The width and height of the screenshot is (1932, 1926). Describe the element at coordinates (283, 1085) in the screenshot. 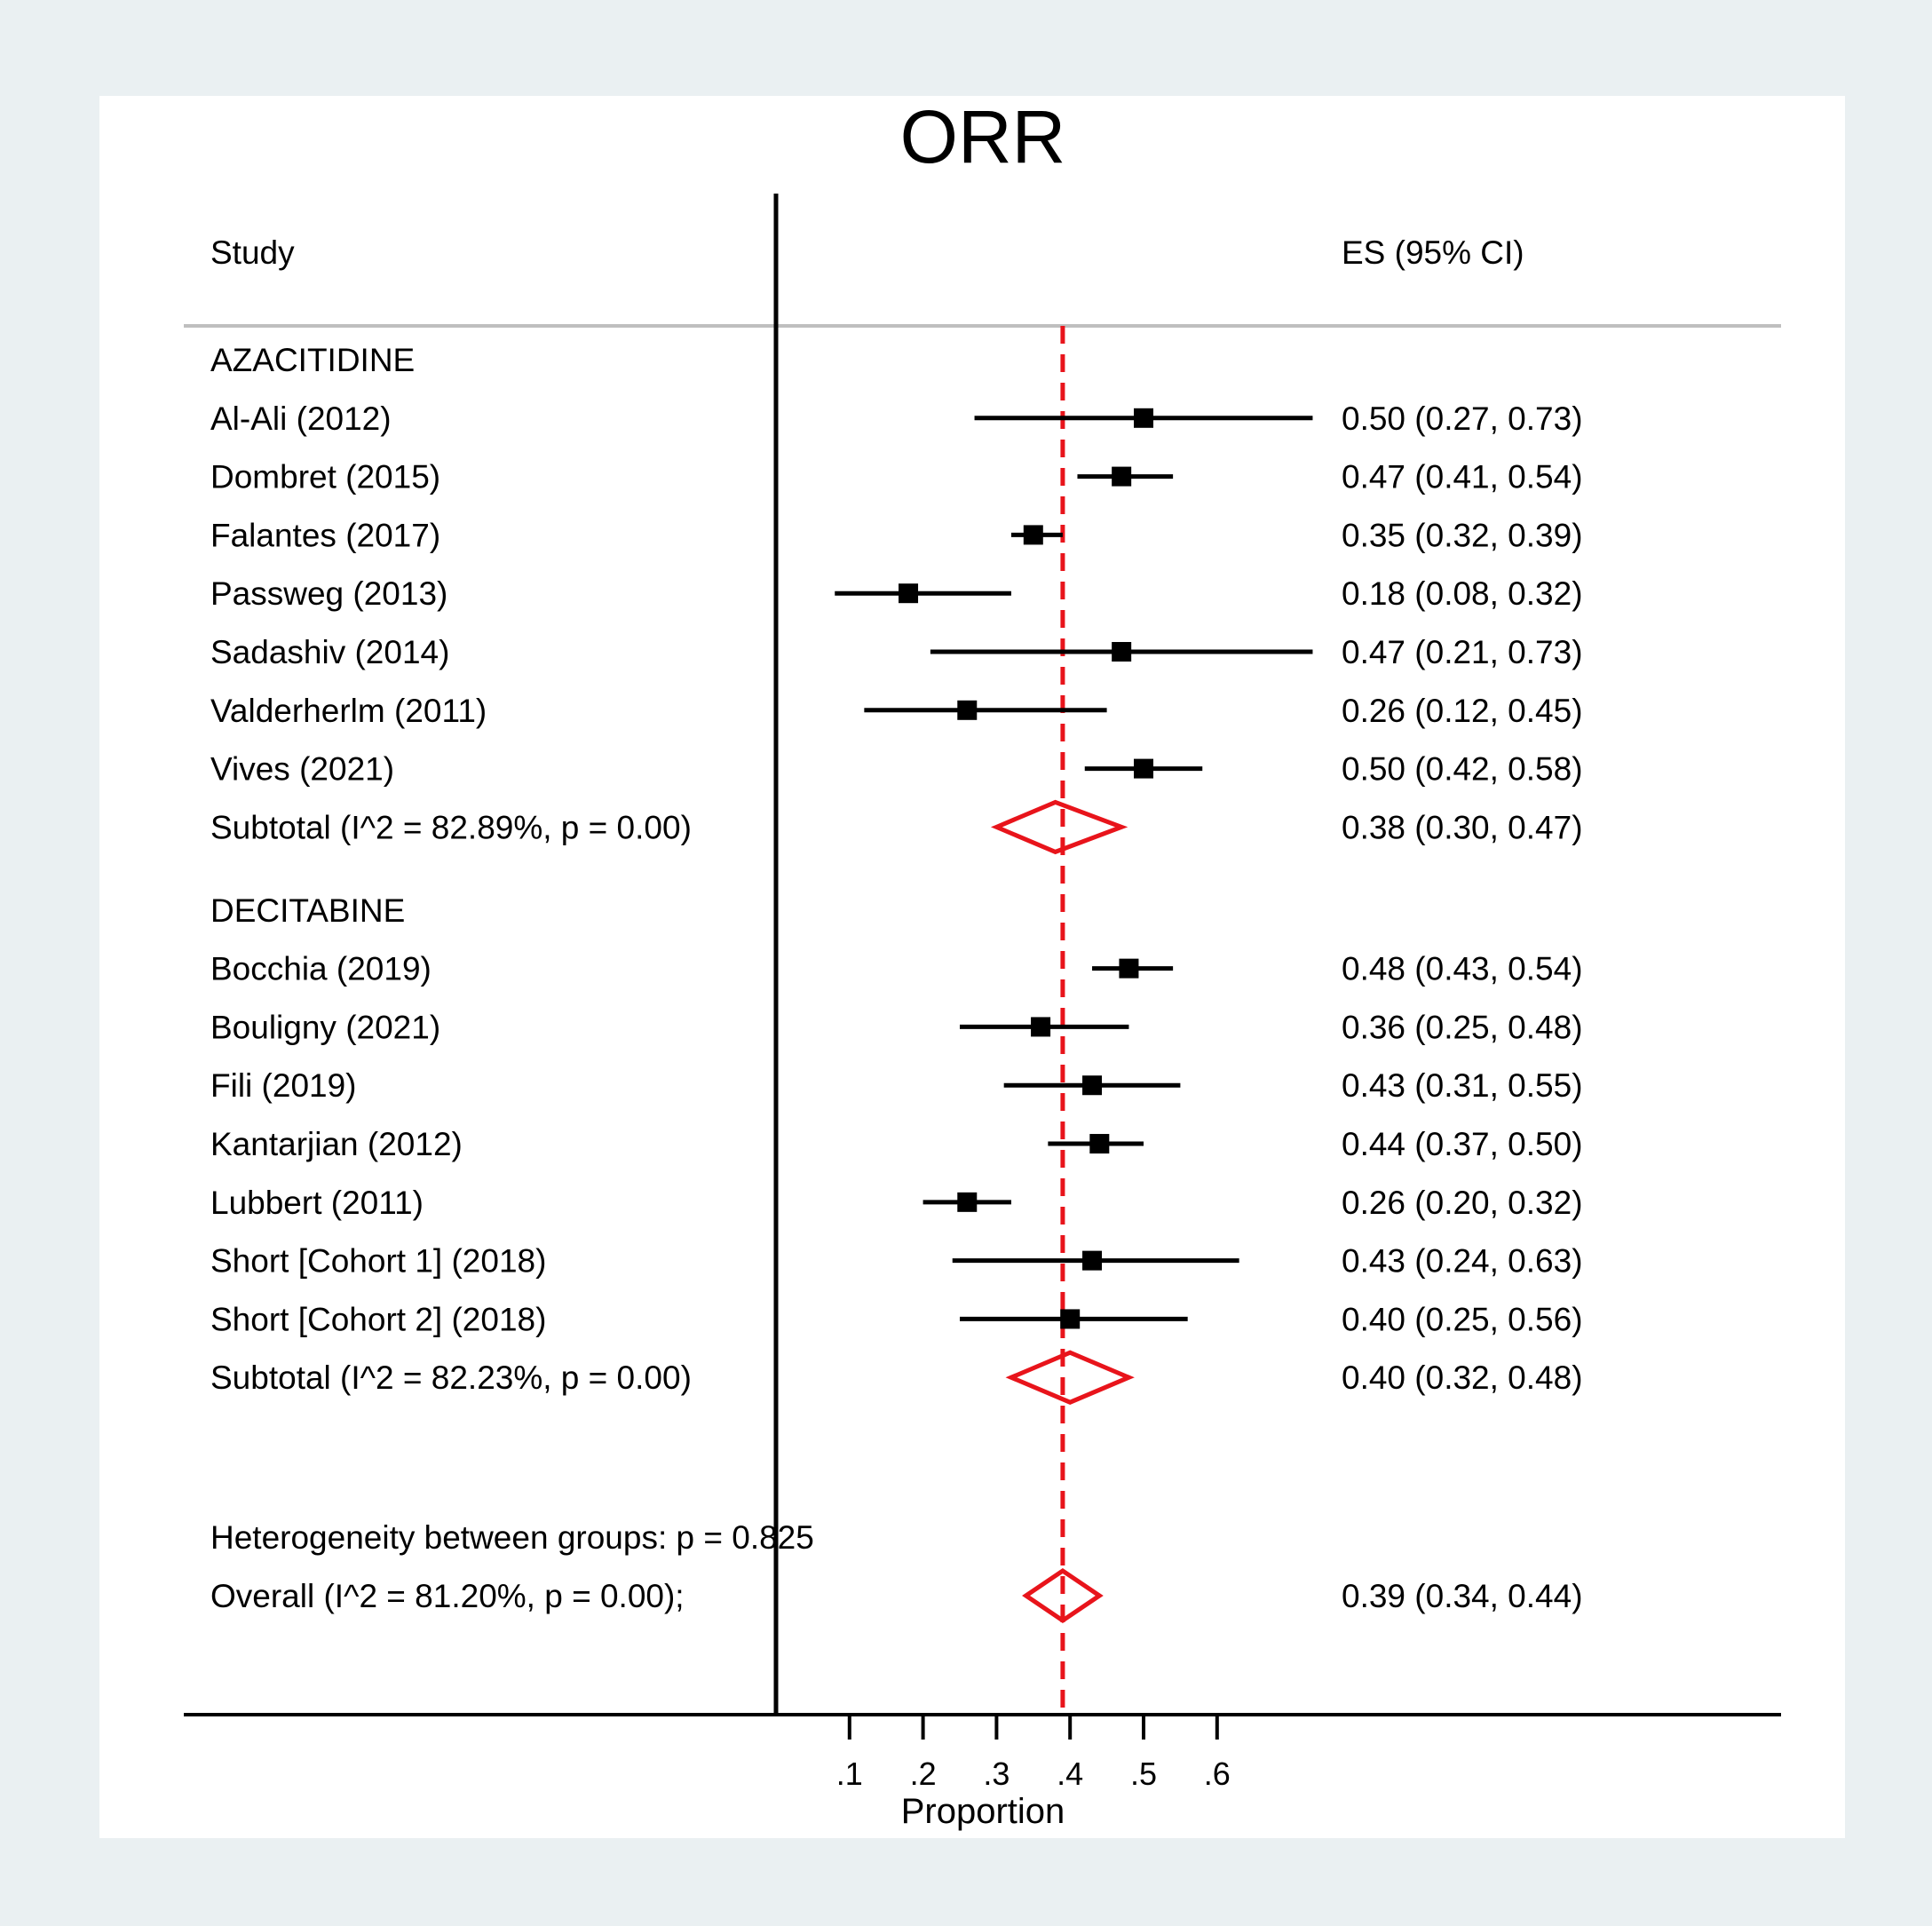

I see `study-label: Fili (2019)` at that location.